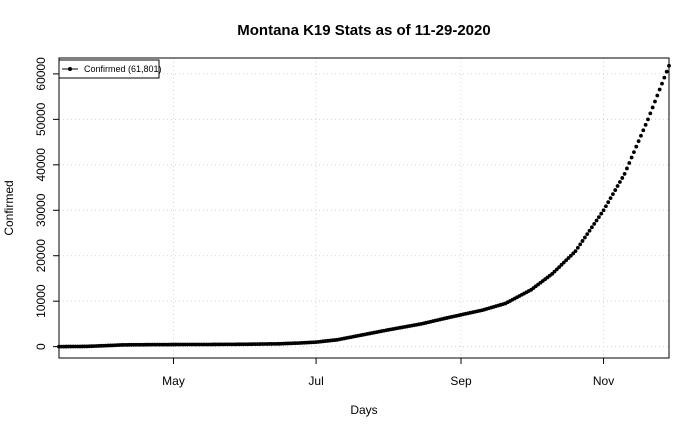 Image resolution: width=700 pixels, height=432 pixels. What do you see at coordinates (41, 165) in the screenshot?
I see `y-tick-label: 40000` at bounding box center [41, 165].